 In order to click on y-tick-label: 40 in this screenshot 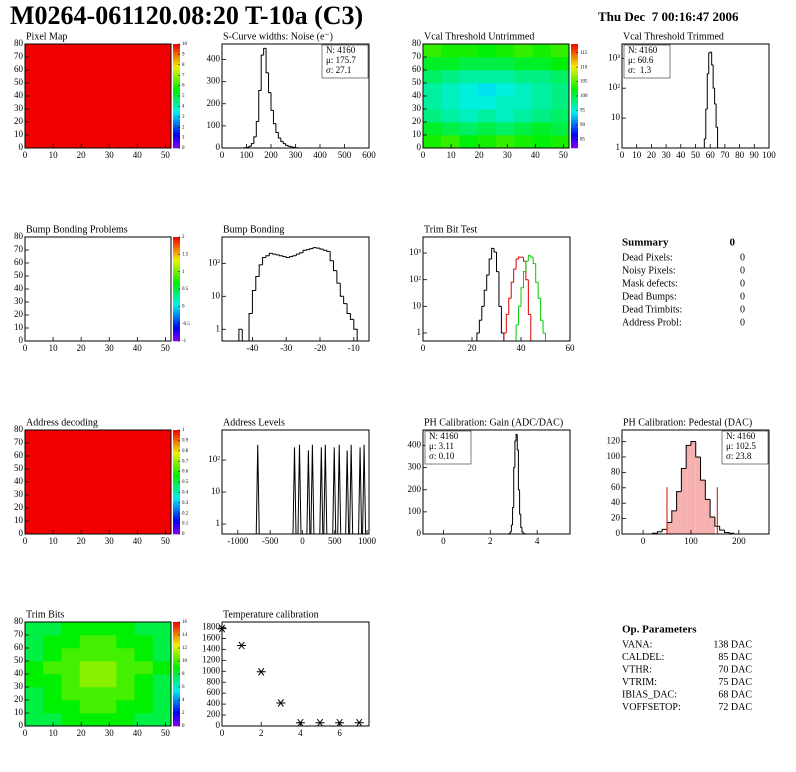, I will do `click(19, 95)`.